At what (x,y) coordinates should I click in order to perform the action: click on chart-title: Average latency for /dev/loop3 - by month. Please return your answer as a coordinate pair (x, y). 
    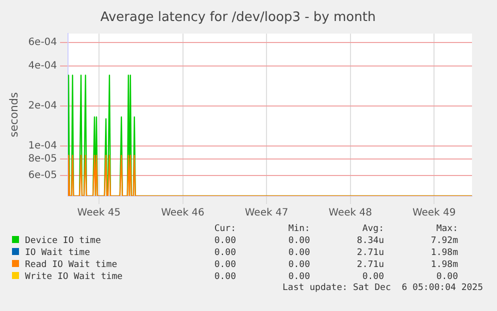
    Looking at the image, I should click on (238, 18).